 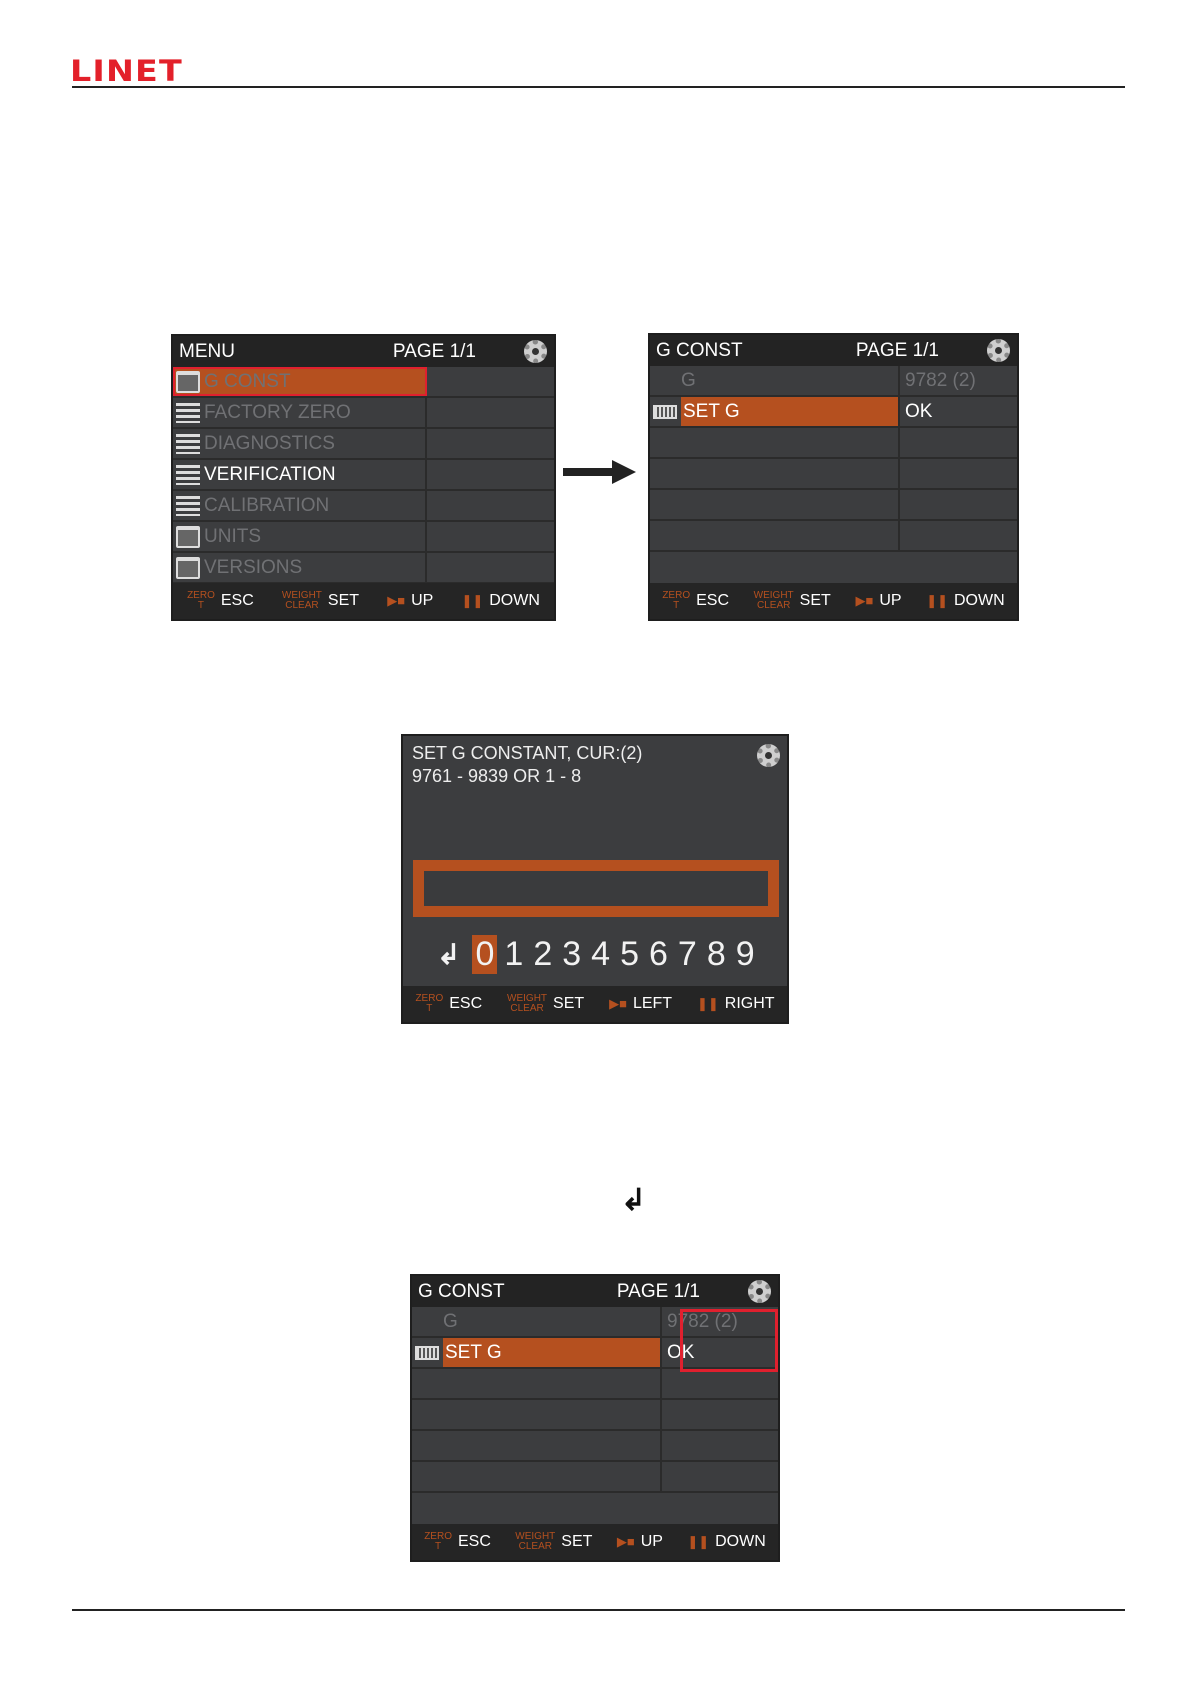 What do you see at coordinates (300, 443) in the screenshot?
I see `menu-item-cell: DIAGNOSTICS` at bounding box center [300, 443].